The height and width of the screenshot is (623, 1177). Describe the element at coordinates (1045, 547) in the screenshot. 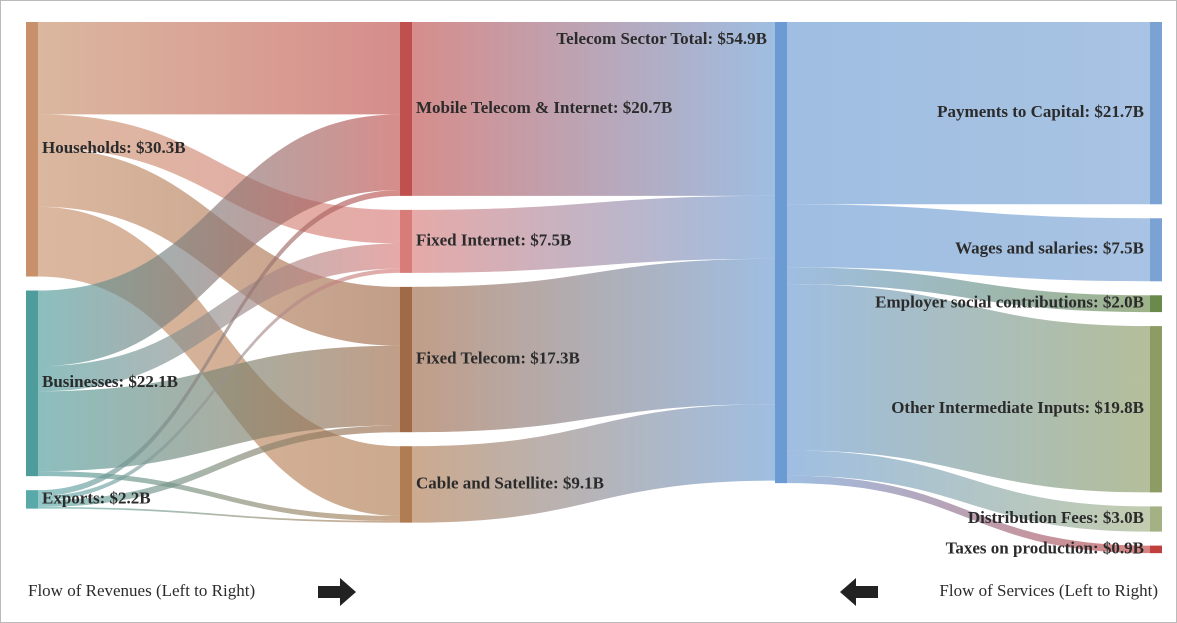

I see `node-label: Taxes on production: $0.9B` at that location.